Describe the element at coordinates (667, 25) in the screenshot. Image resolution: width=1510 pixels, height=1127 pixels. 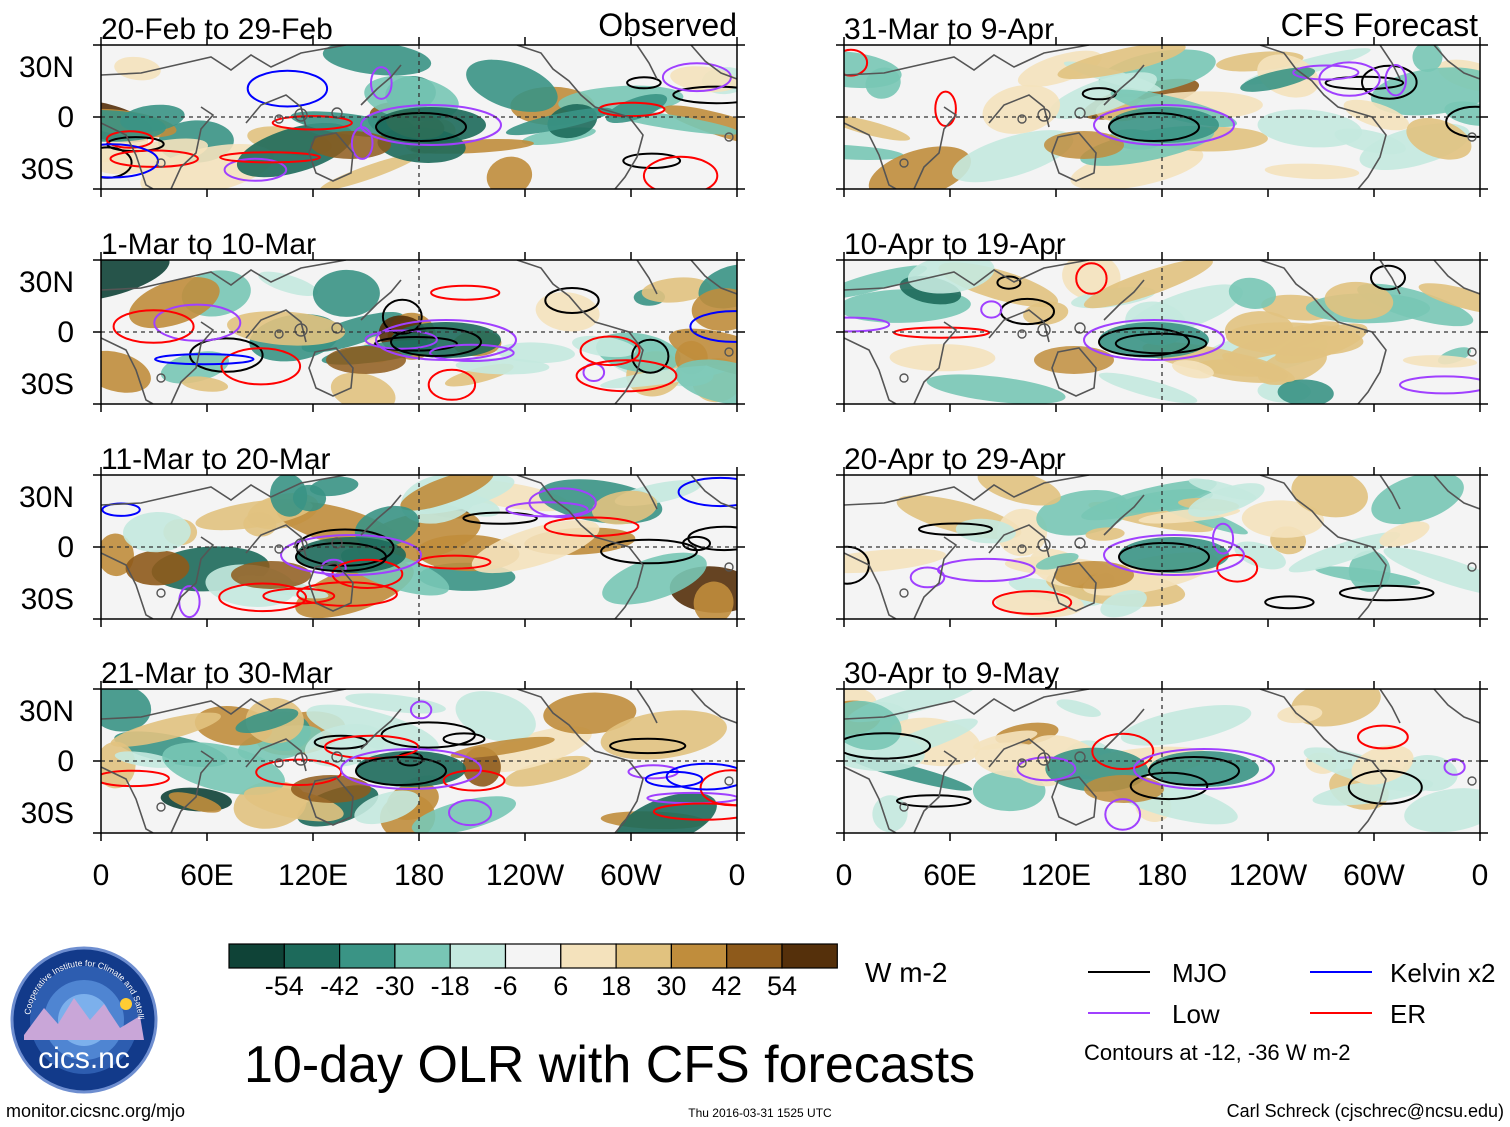
I see `observed-header: Observed` at that location.